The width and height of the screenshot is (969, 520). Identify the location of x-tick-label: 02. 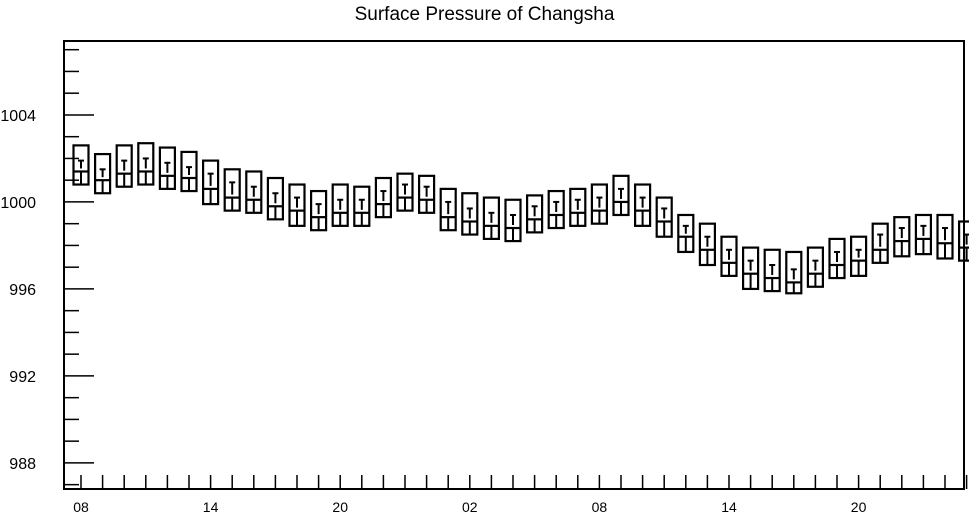
(470, 507).